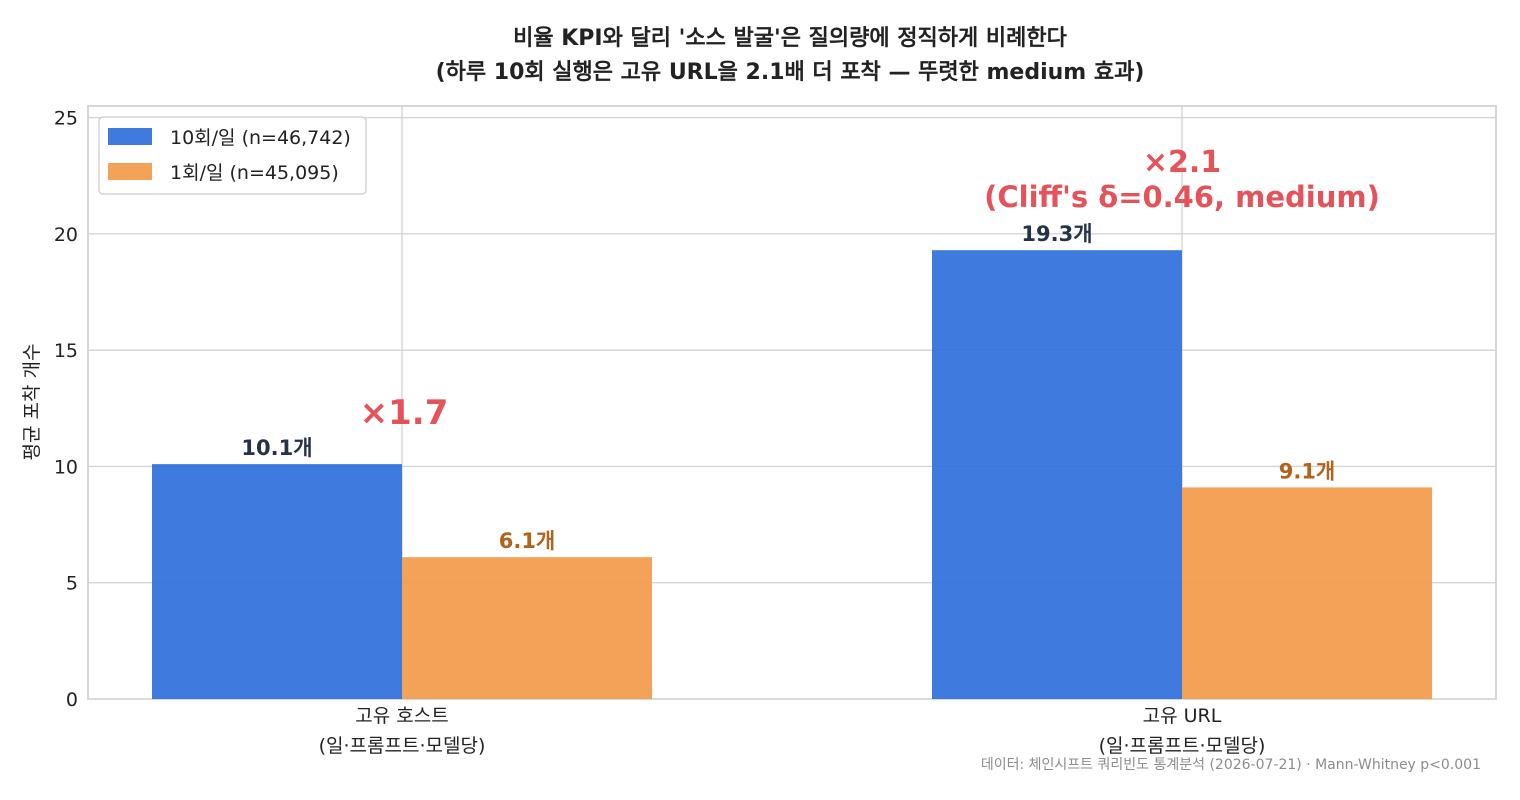 The image size is (1520, 800). Describe the element at coordinates (276, 448) in the screenshot. I see `bar-value-label: 10.1개` at that location.